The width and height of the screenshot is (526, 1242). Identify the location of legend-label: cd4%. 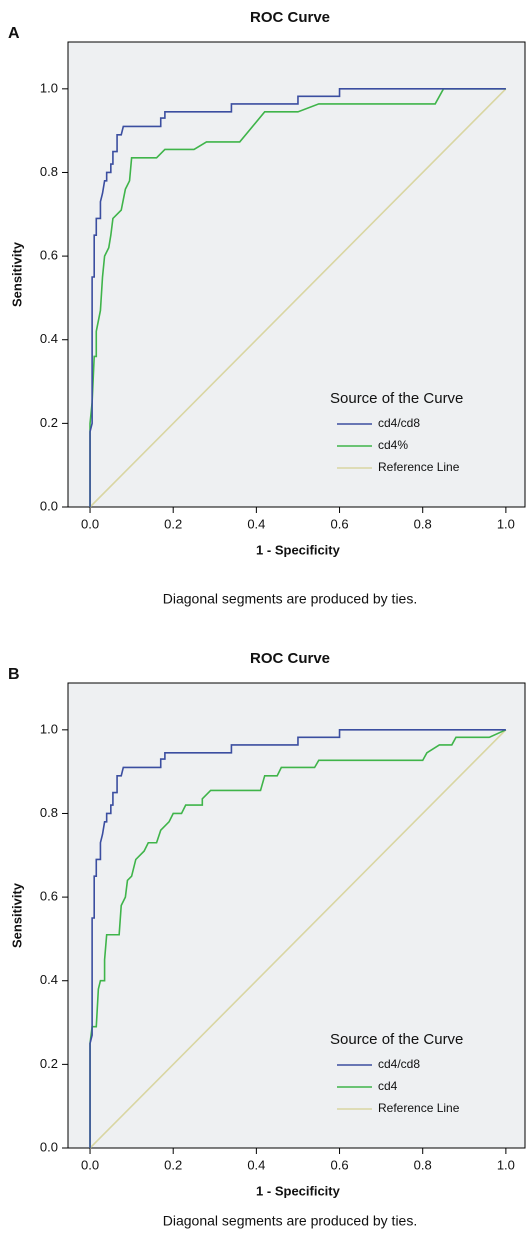
(393, 445).